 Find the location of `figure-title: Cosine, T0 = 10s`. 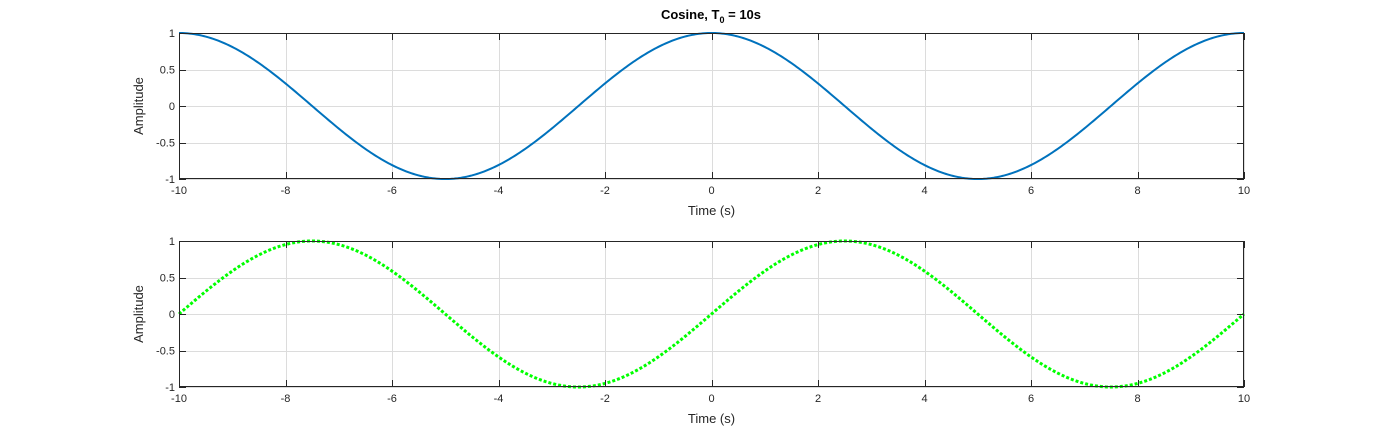

figure-title: Cosine, T0 = 10s is located at coordinates (711, 16).